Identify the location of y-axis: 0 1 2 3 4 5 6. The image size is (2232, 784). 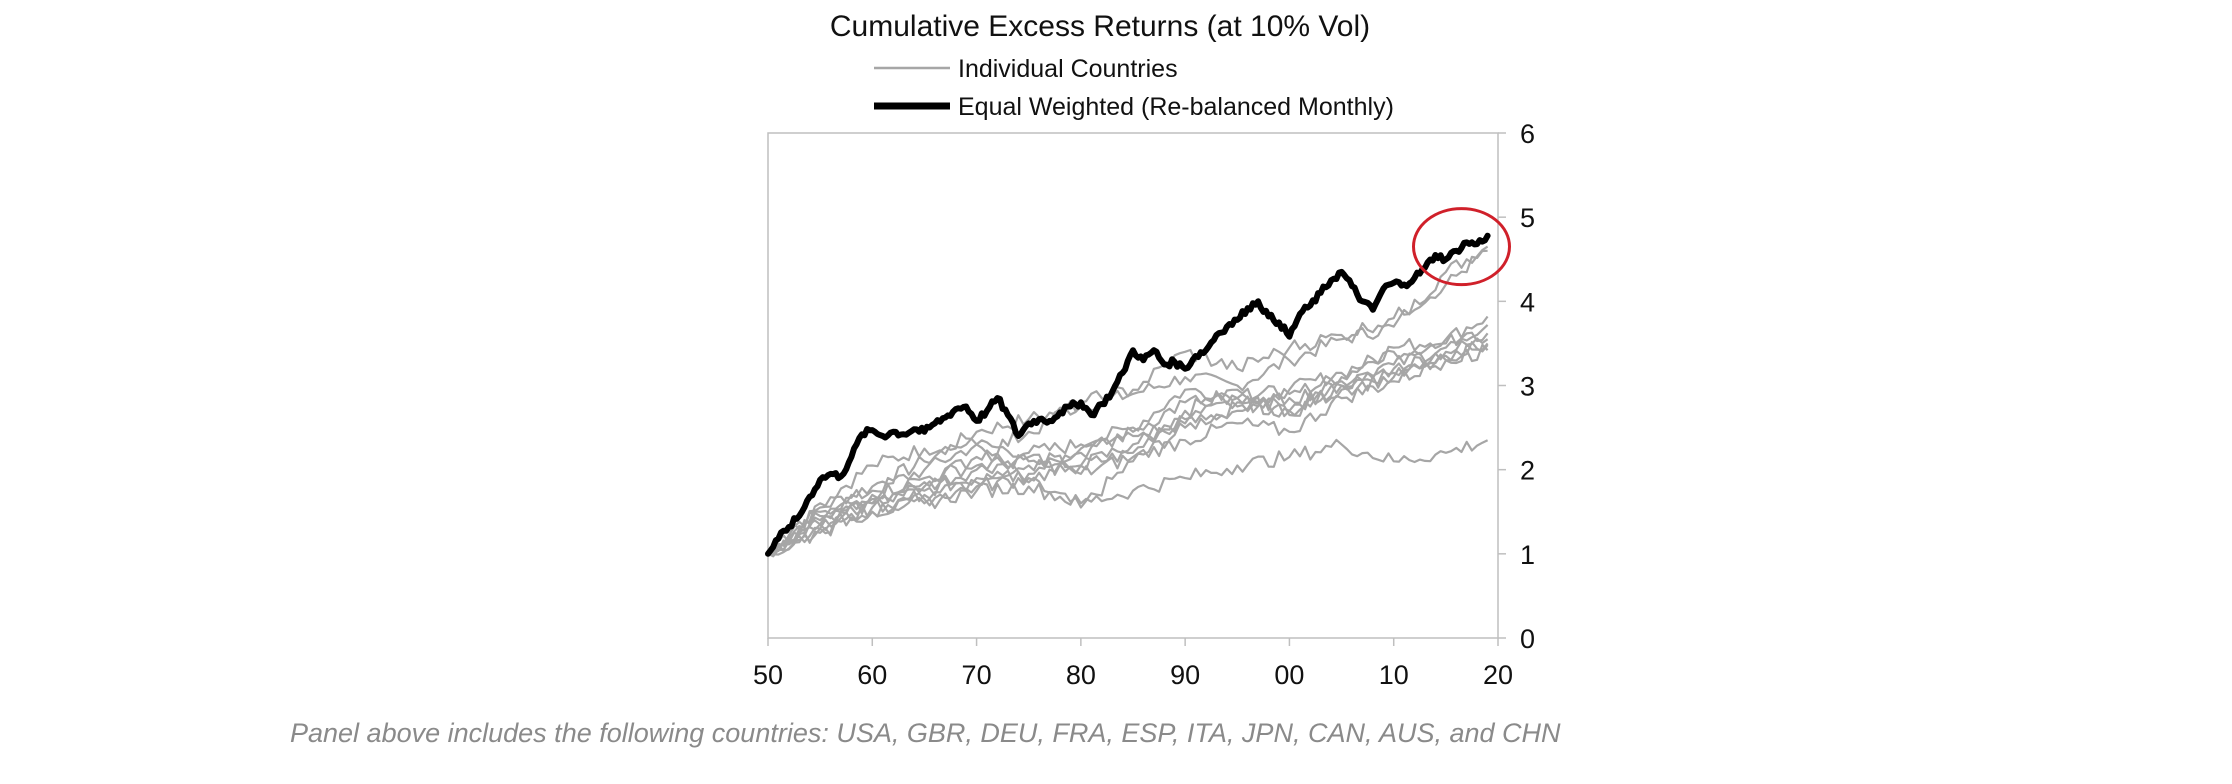
(1516, 386).